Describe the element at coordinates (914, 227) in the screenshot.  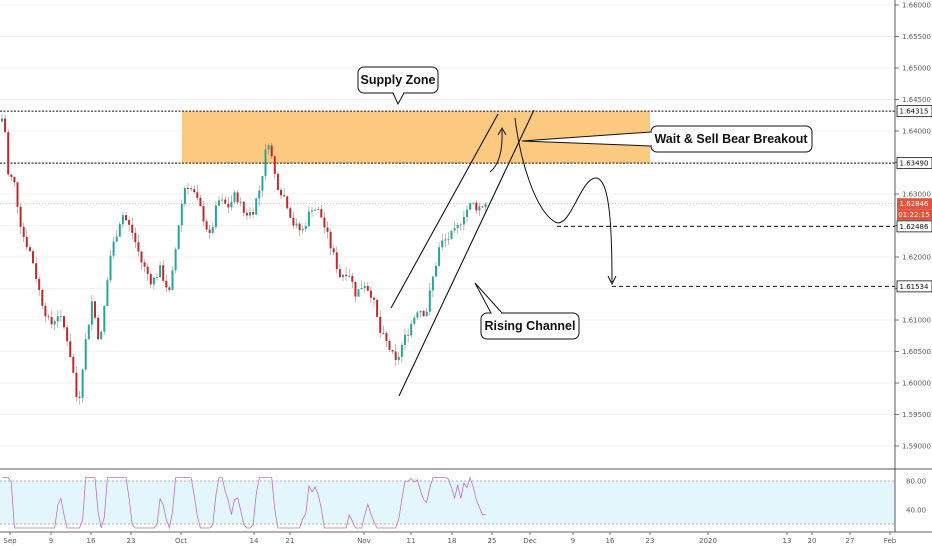
I see `price-label: 1.62486` at that location.